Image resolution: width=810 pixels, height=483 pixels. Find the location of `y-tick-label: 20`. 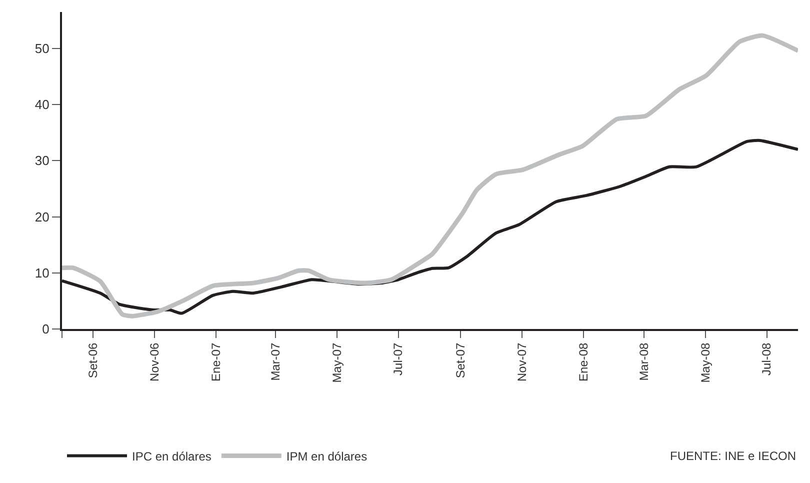

y-tick-label: 20 is located at coordinates (42, 216).